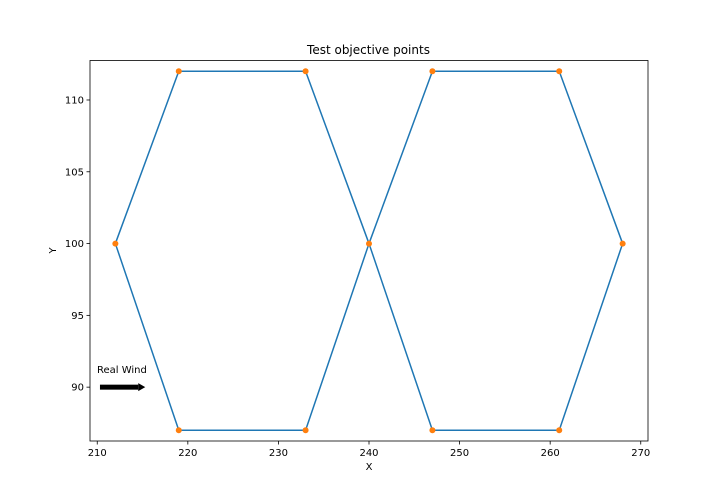  I want to click on wind-arrow-head, so click(142, 387).